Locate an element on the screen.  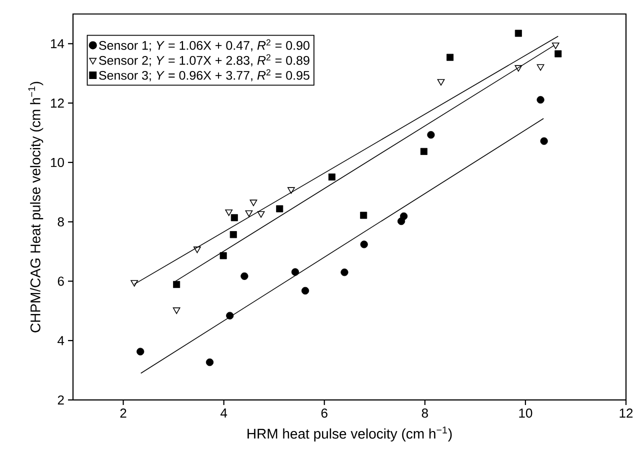
x-tick-label: 6 is located at coordinates (324, 413).